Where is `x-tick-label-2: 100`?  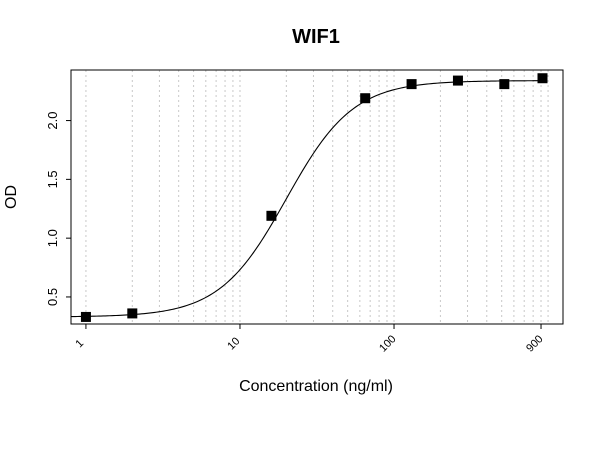 x-tick-label-2: 100 is located at coordinates (387, 343).